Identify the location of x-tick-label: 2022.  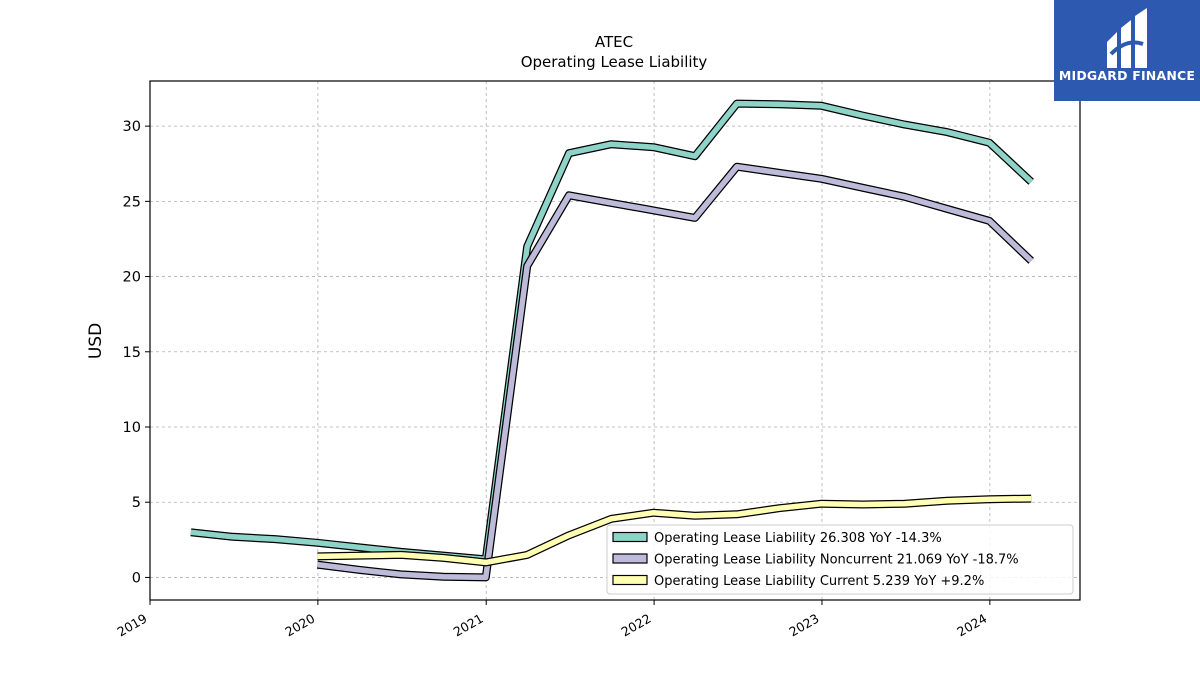
(636, 625).